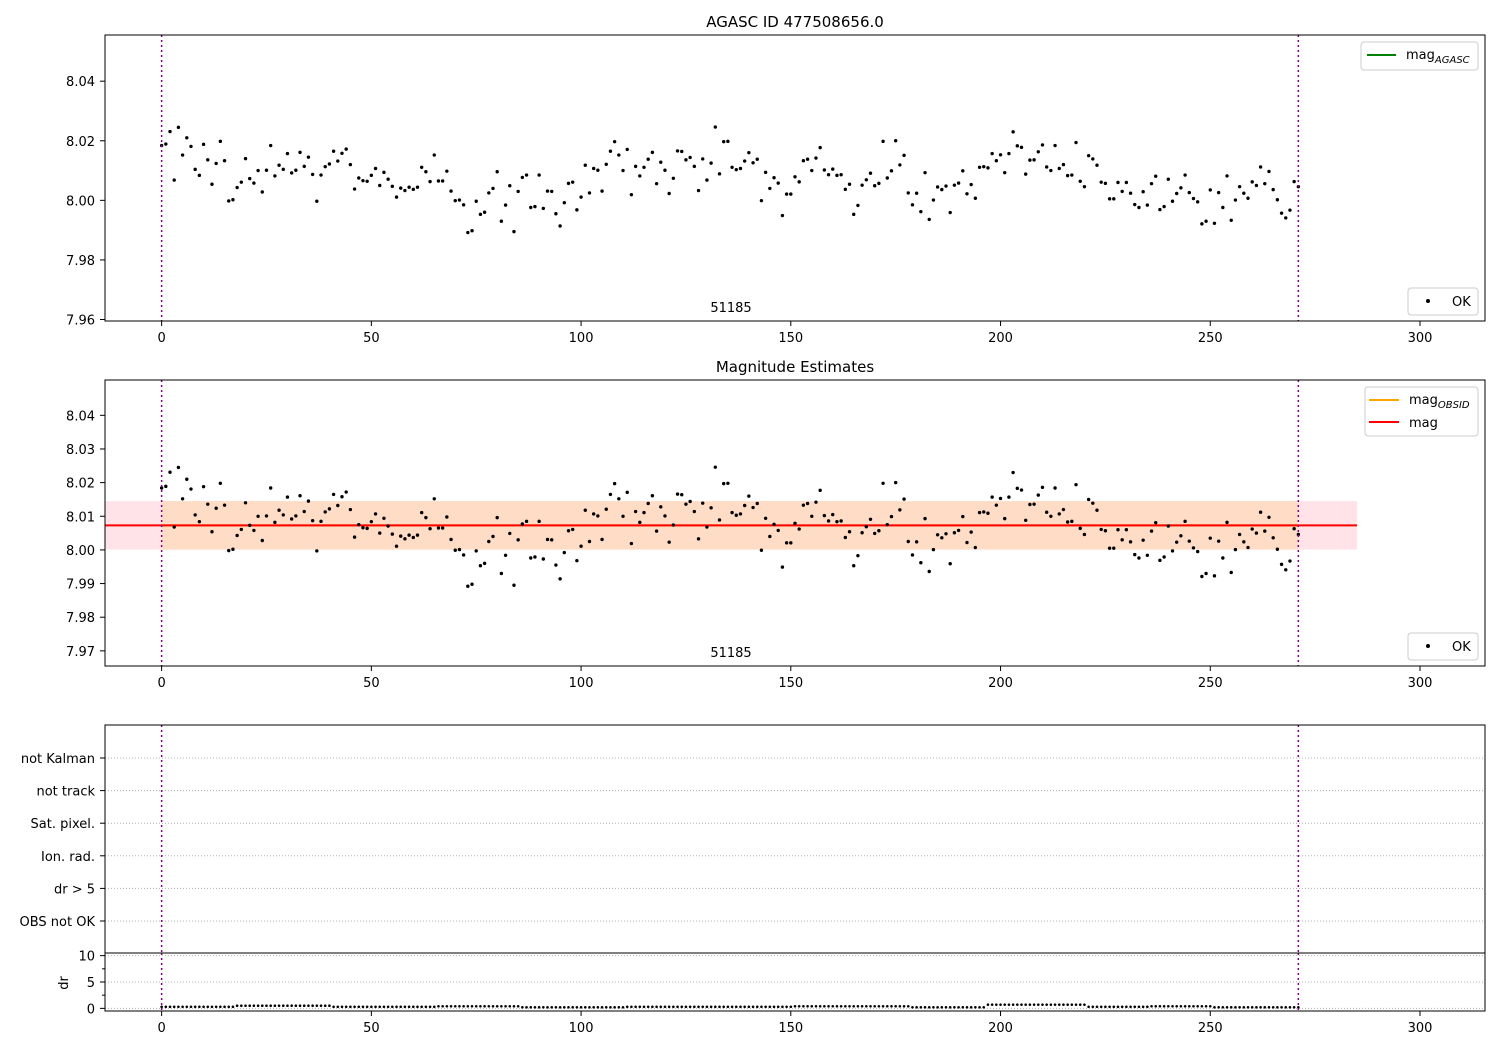  I want to click on dr-ytick-label-1: 5, so click(91, 983).